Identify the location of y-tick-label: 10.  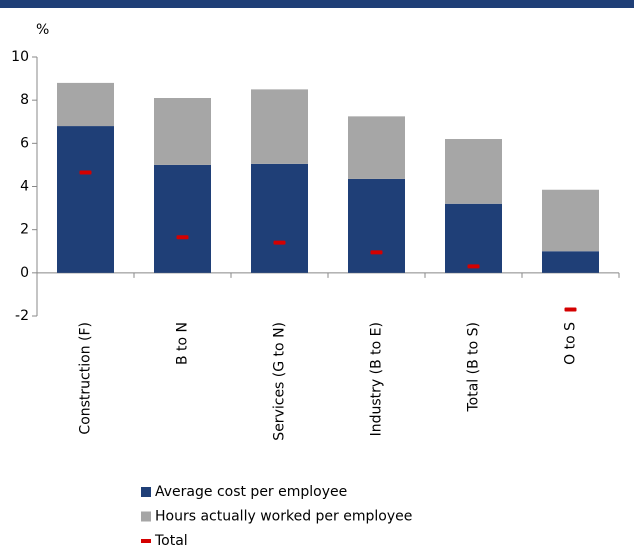
(20, 57).